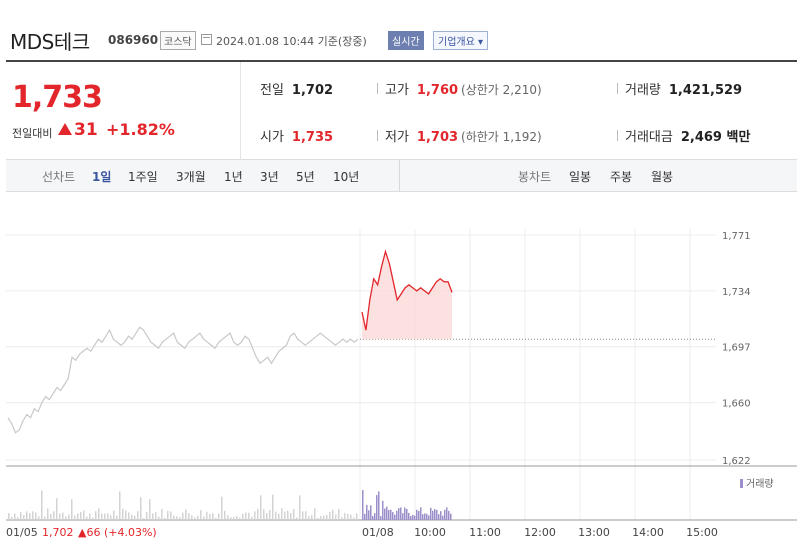  What do you see at coordinates (117, 532) in the screenshot?
I see `prev-day-change: ▲66 (+4.03%)` at bounding box center [117, 532].